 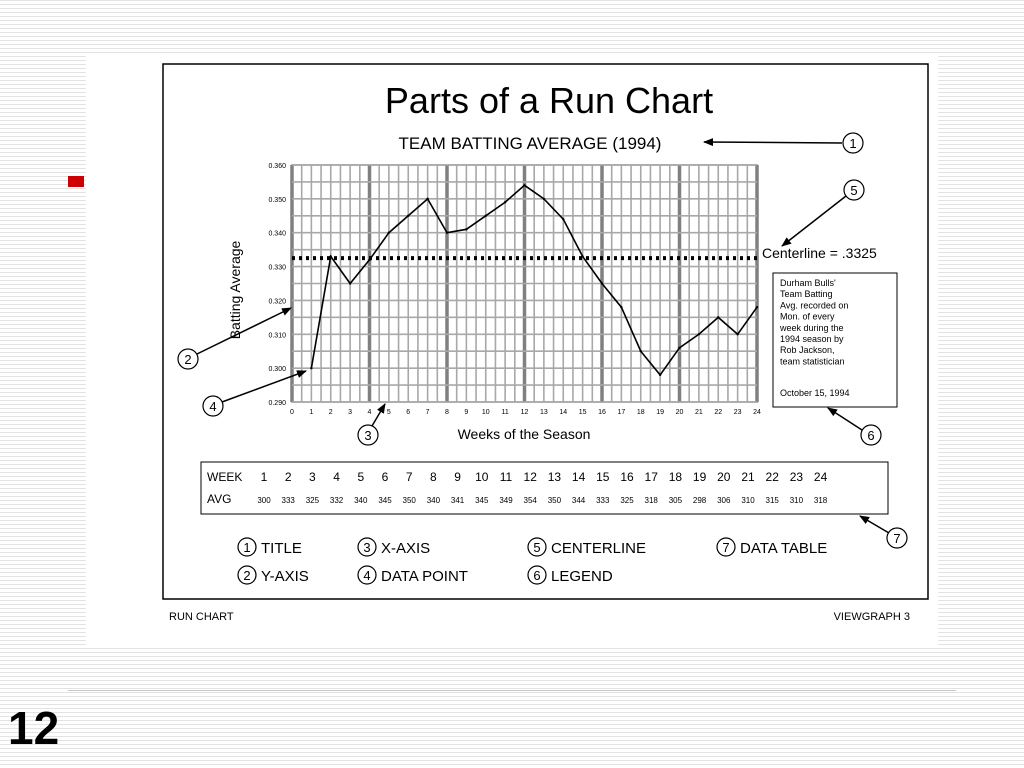 What do you see at coordinates (525, 412) in the screenshot?
I see `x-tick-label: 12` at bounding box center [525, 412].